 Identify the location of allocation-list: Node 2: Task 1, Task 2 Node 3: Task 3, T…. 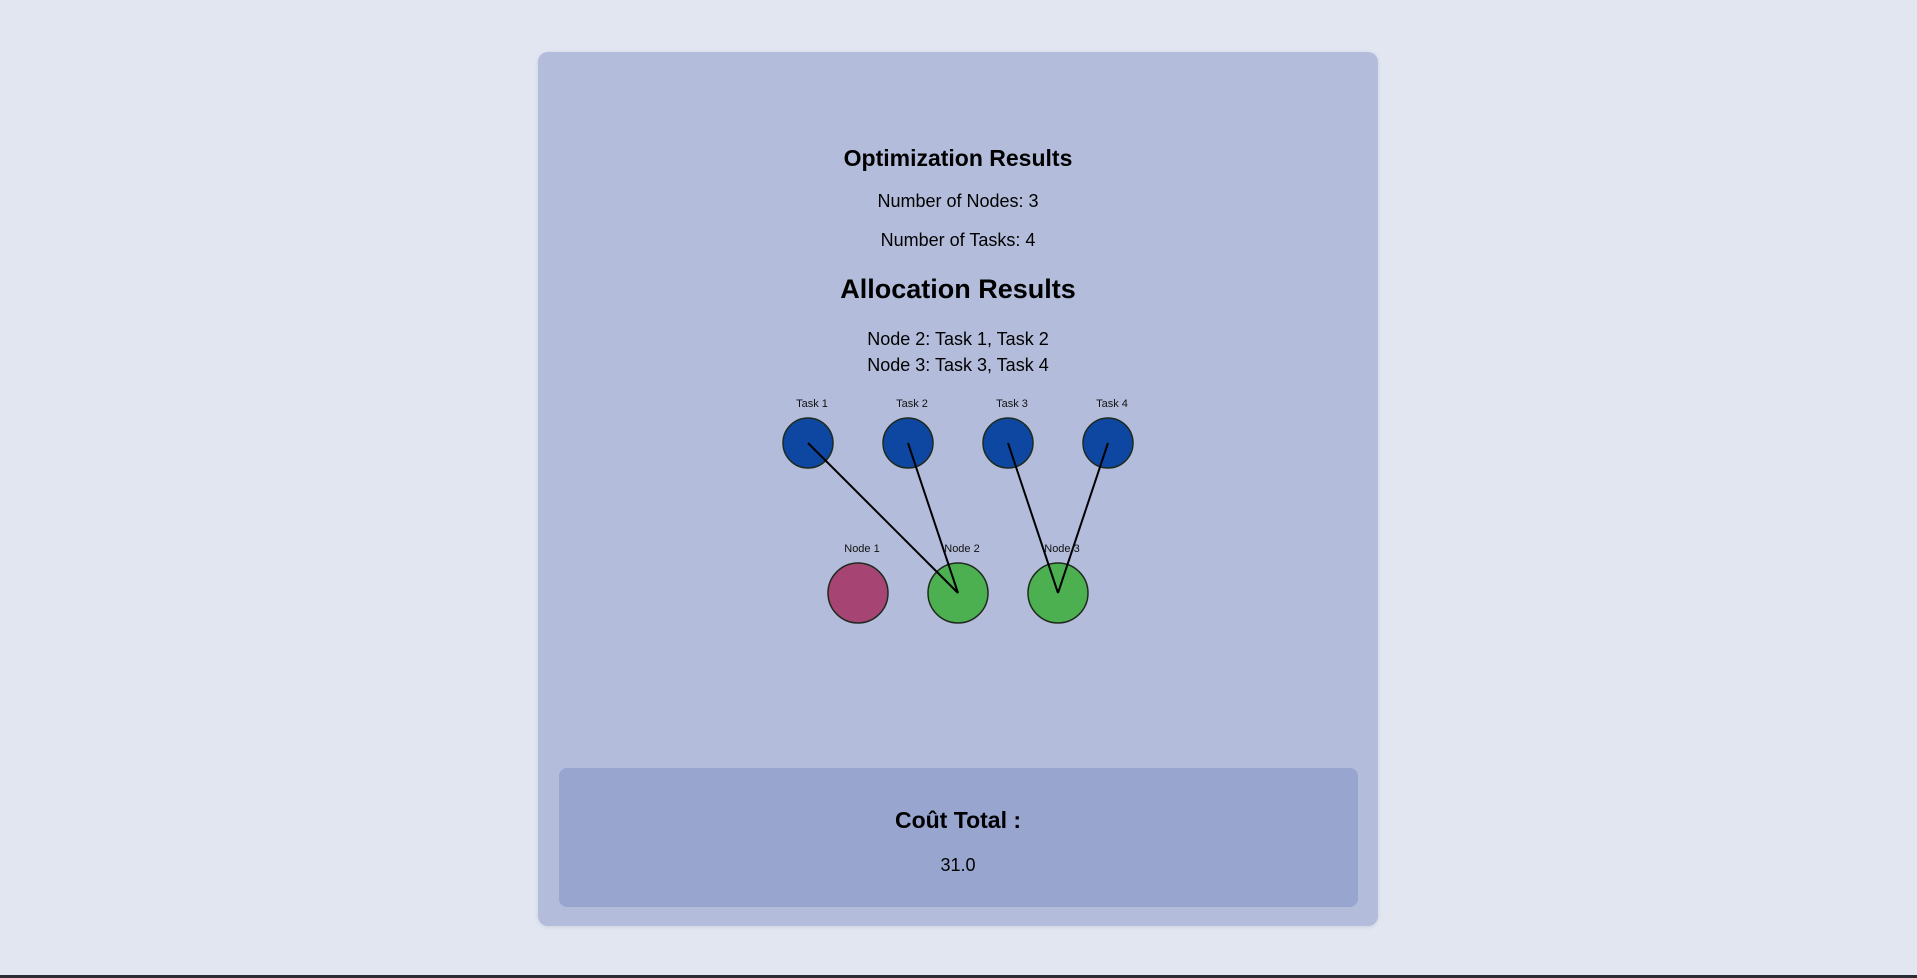
(958, 352).